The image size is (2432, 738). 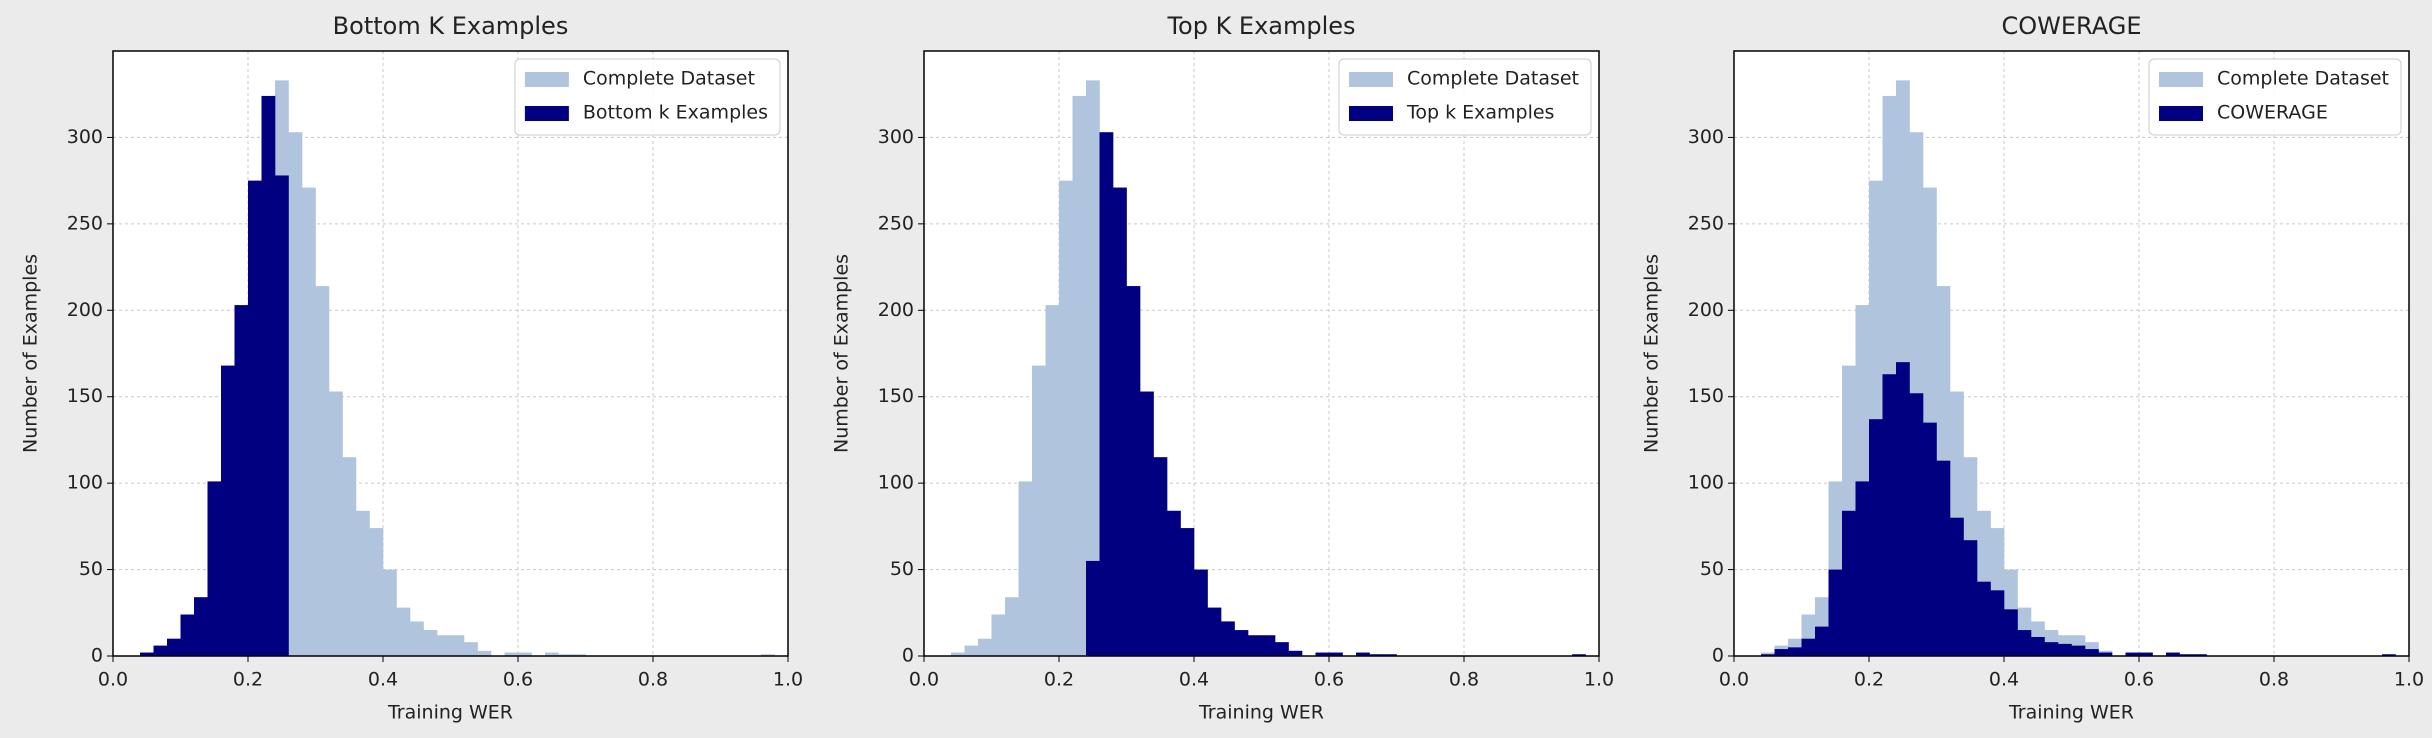 What do you see at coordinates (85, 310) in the screenshot?
I see `y-tick-label: 200` at bounding box center [85, 310].